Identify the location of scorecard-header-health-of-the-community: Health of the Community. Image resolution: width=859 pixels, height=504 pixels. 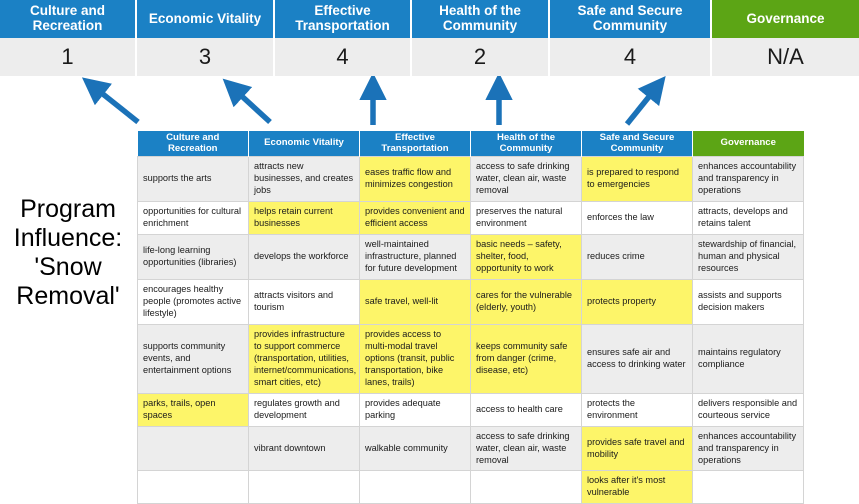
(481, 19).